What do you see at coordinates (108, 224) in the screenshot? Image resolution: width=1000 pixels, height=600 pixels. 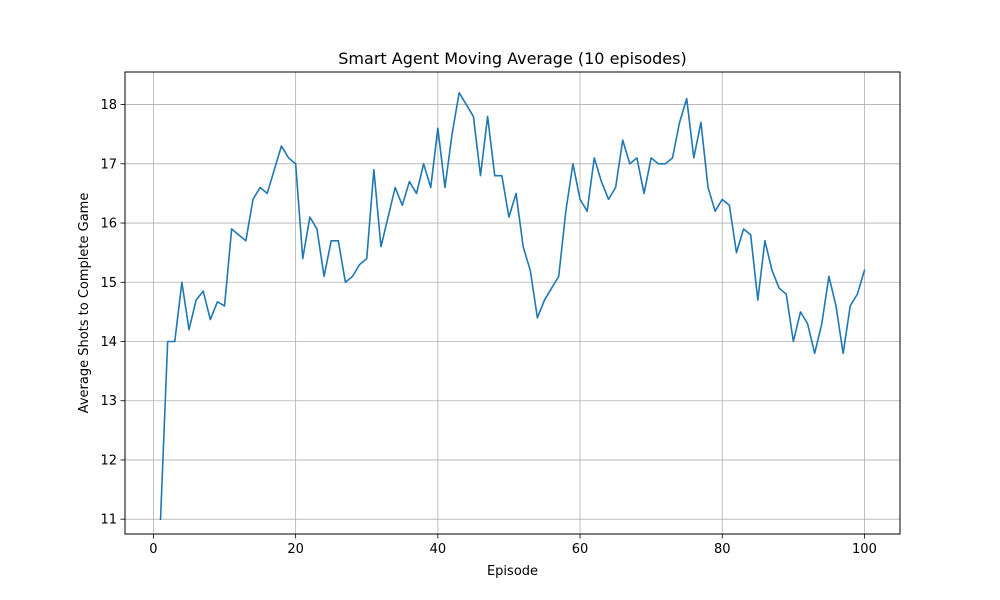 I see `y-tick-label: 16` at bounding box center [108, 224].